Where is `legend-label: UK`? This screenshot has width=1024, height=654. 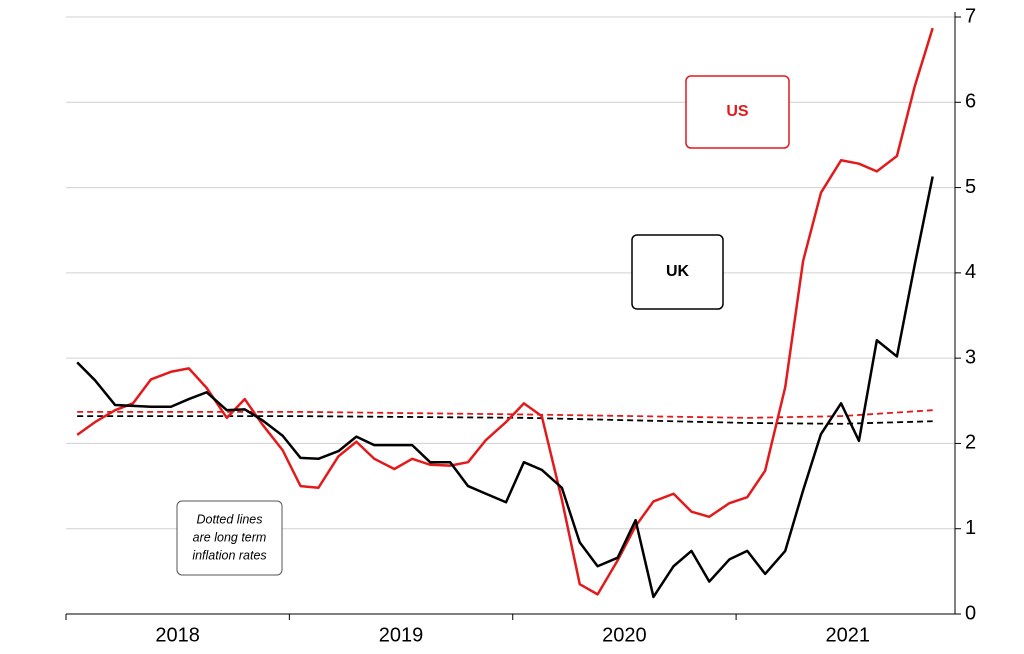 legend-label: UK is located at coordinates (678, 271).